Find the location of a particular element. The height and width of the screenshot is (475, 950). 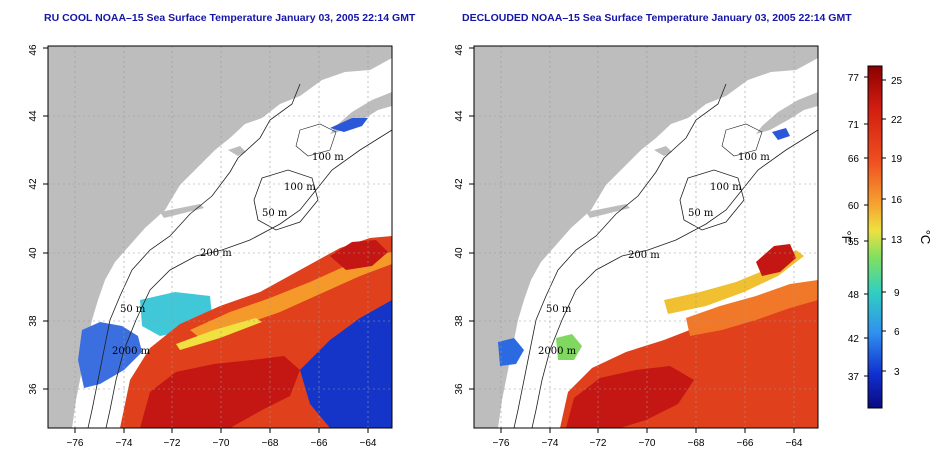

colorbar-c-22: 22 is located at coordinates (897, 120).